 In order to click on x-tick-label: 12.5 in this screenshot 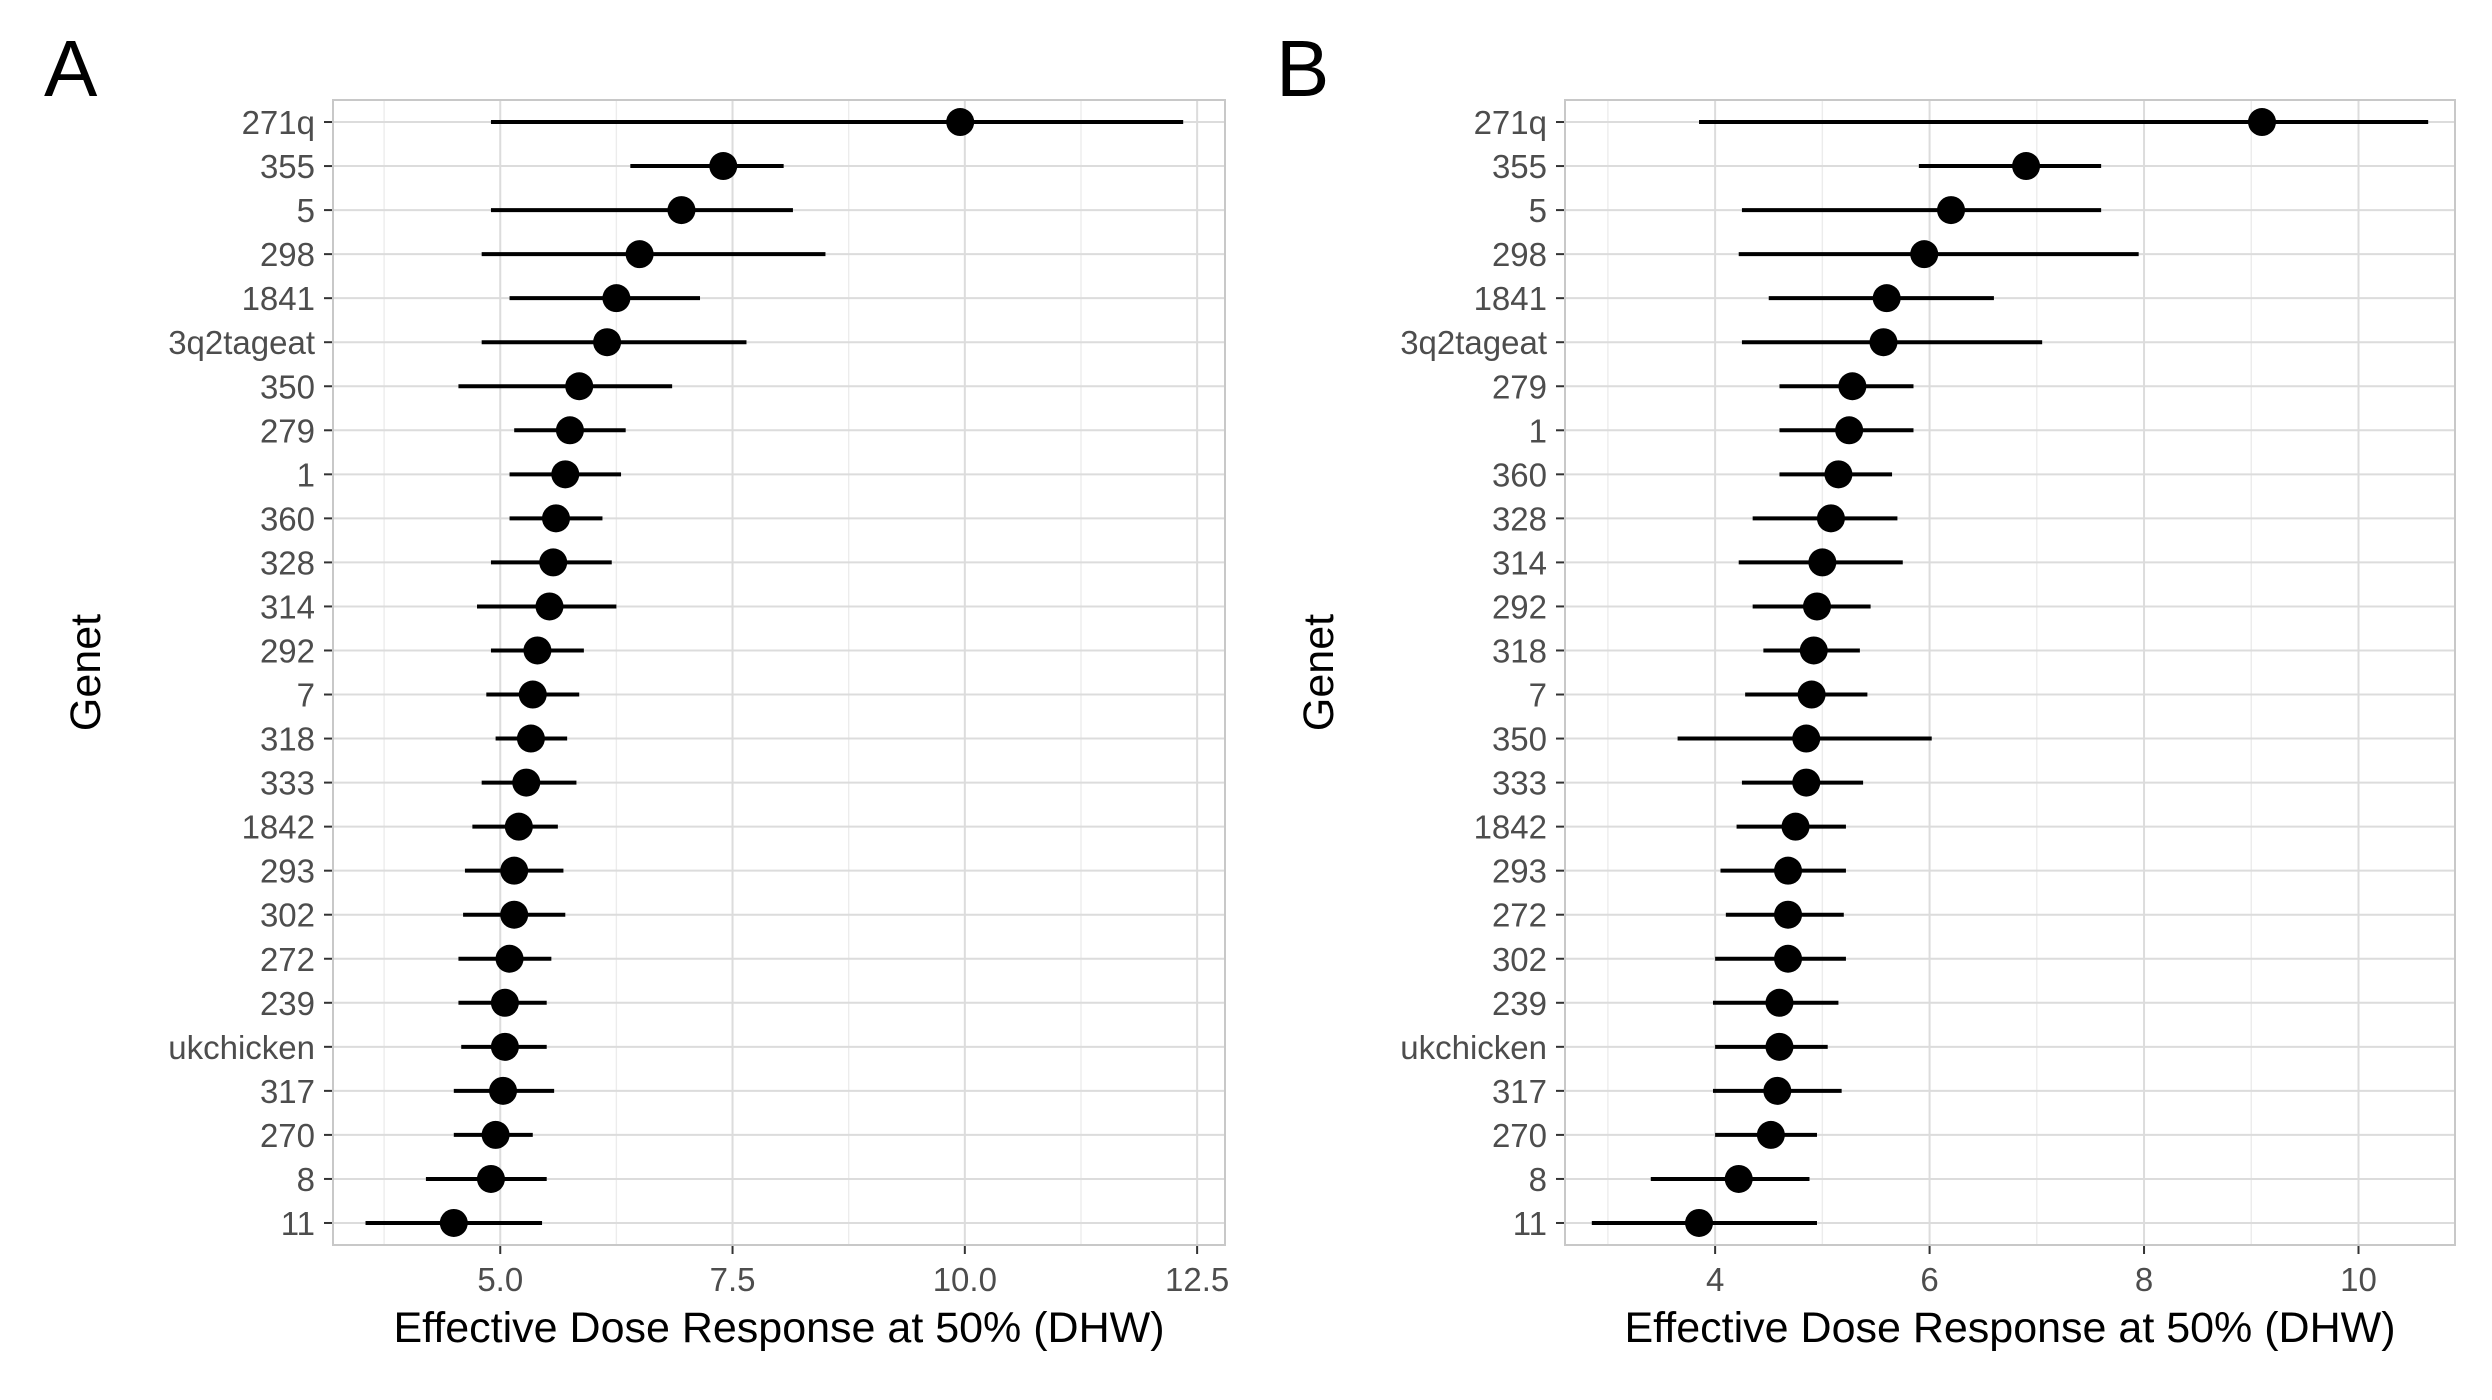, I will do `click(1197, 1279)`.